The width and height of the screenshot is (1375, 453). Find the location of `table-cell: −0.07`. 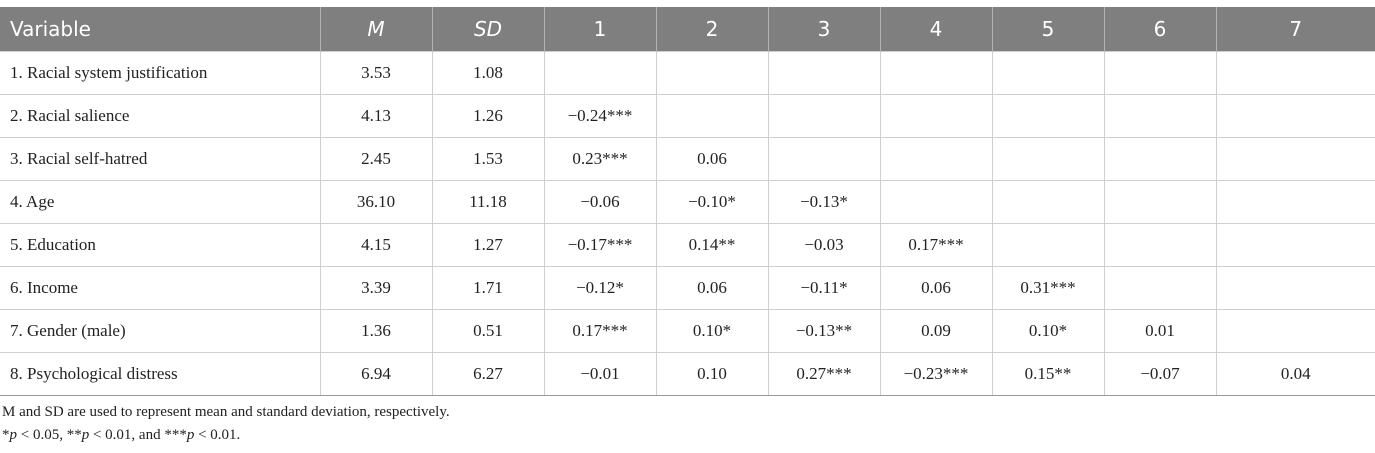

table-cell: −0.07 is located at coordinates (1160, 374).